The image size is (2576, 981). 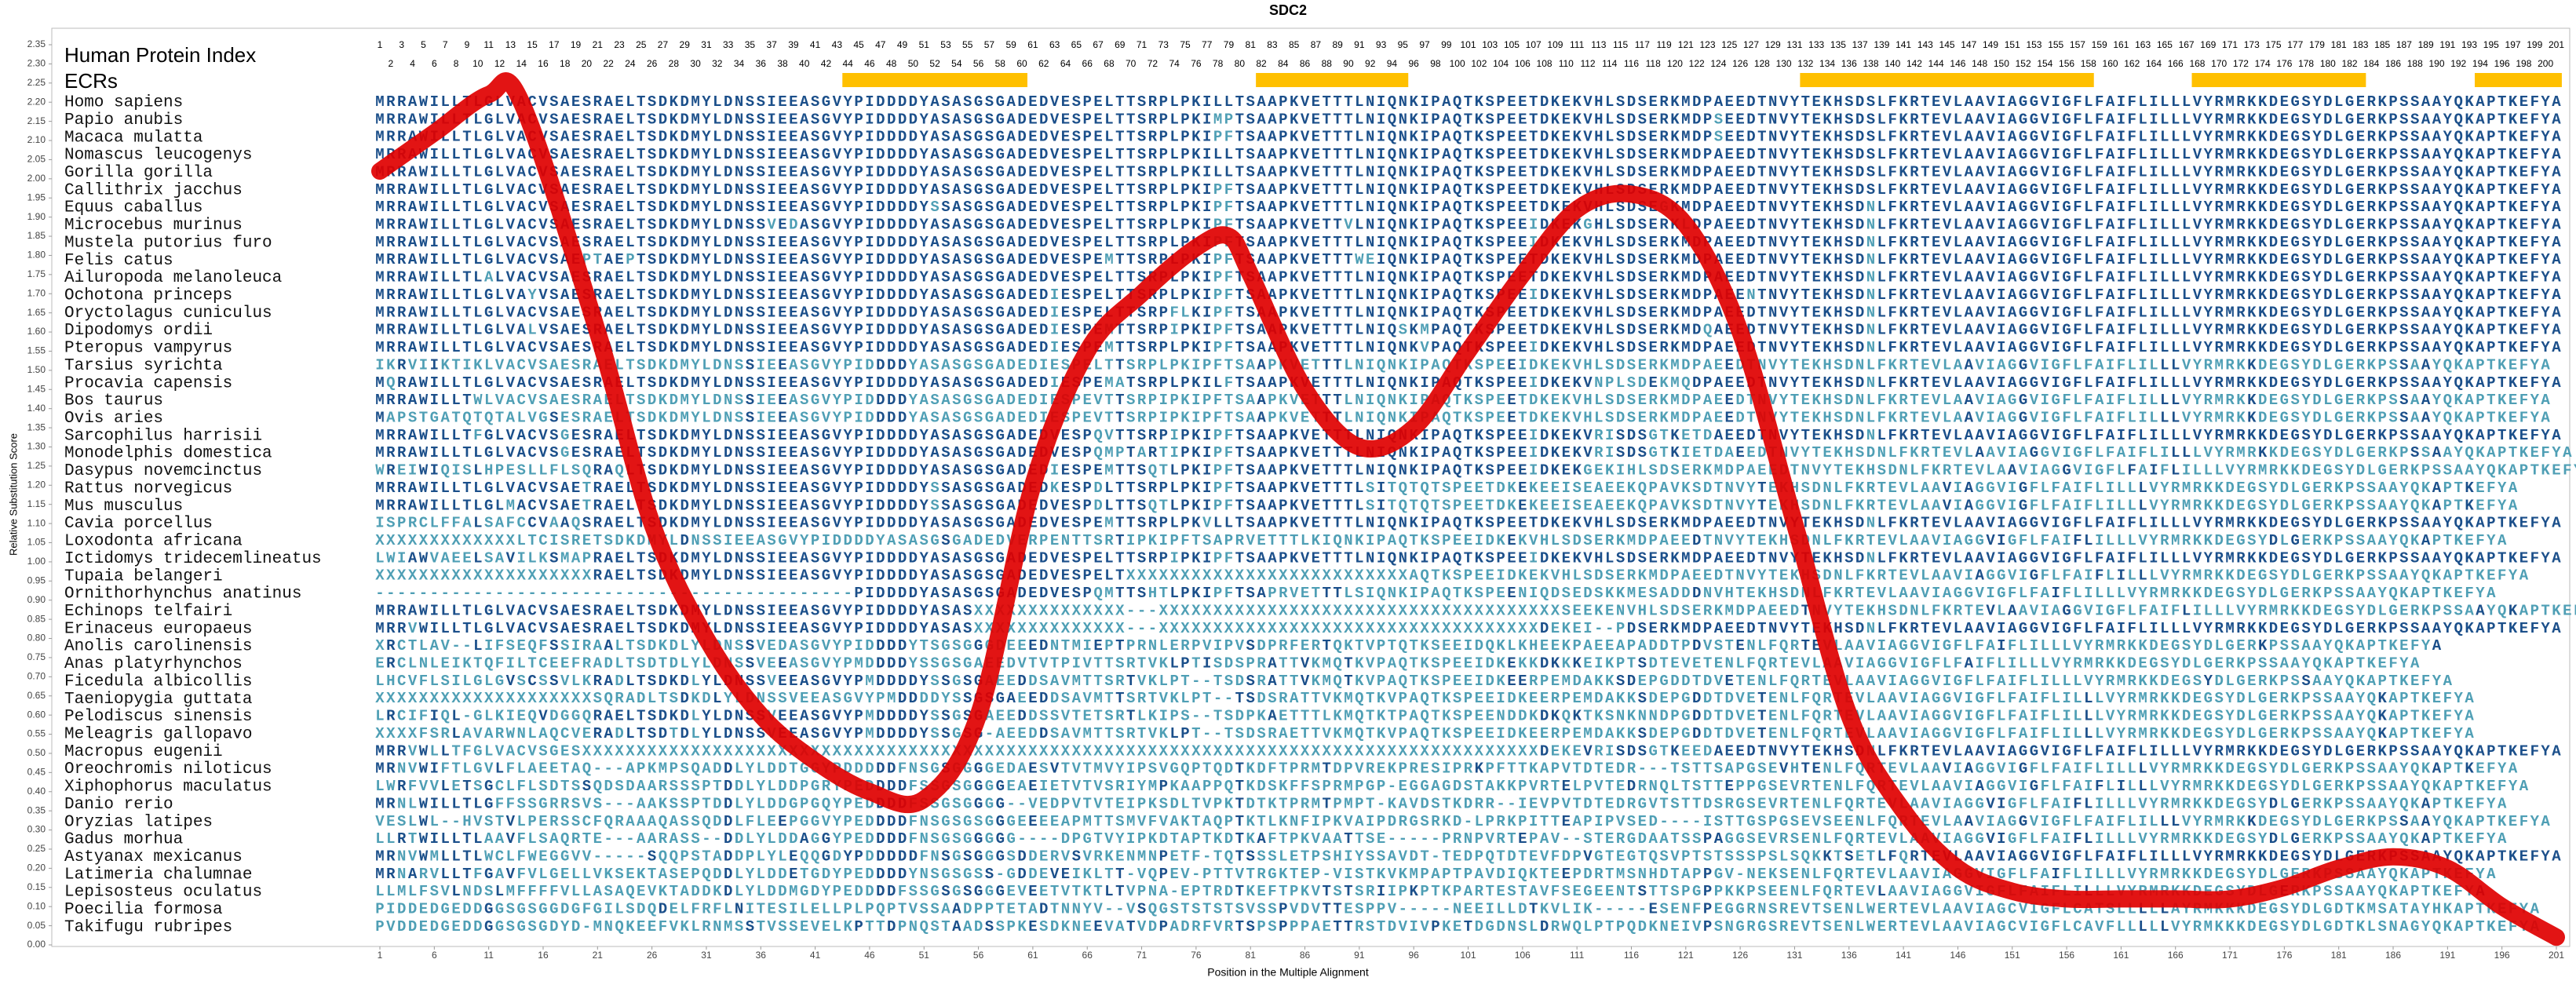 What do you see at coordinates (2099, 45) in the screenshot?
I see `index-number: 159` at bounding box center [2099, 45].